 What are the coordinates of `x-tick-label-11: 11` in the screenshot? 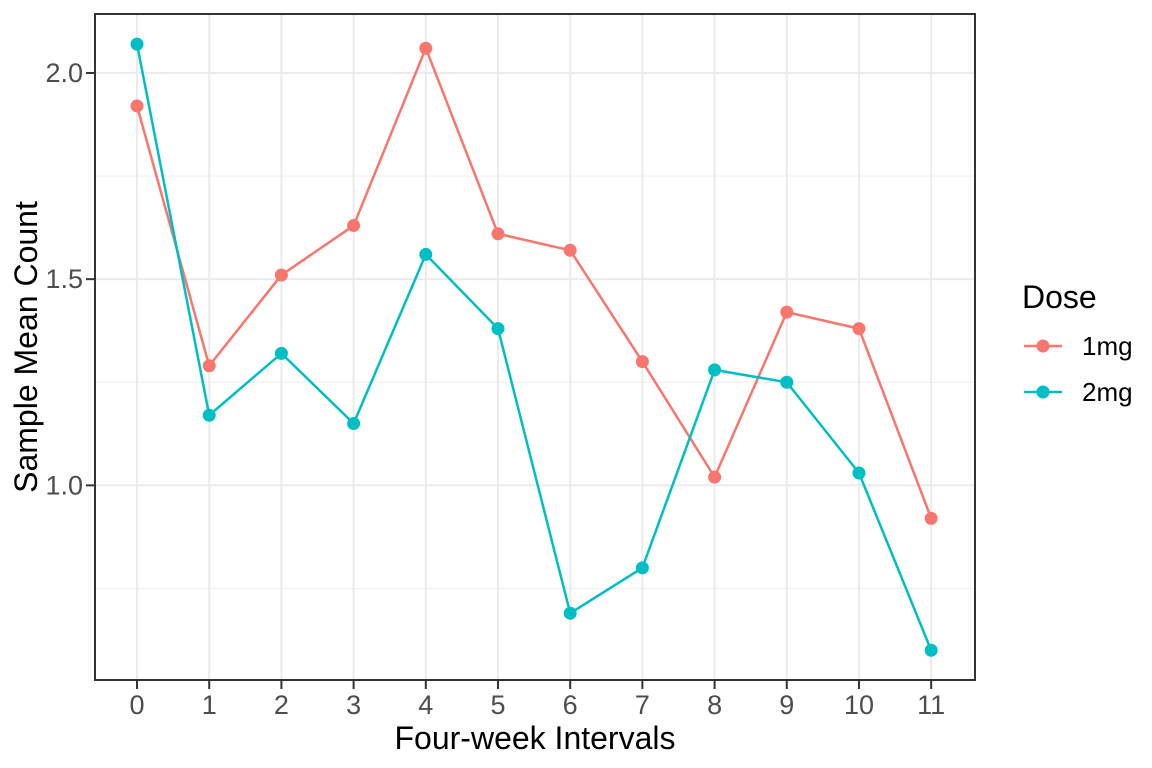 It's located at (931, 705).